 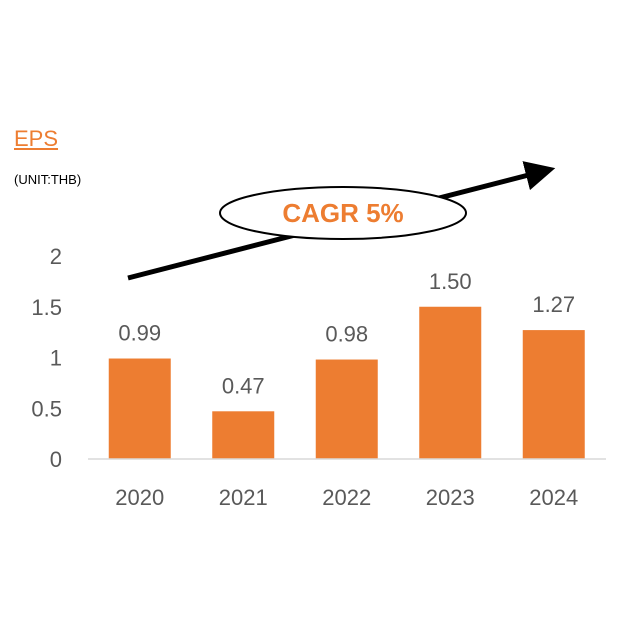 What do you see at coordinates (46, 307) in the screenshot?
I see `y-tick-label: 1.5` at bounding box center [46, 307].